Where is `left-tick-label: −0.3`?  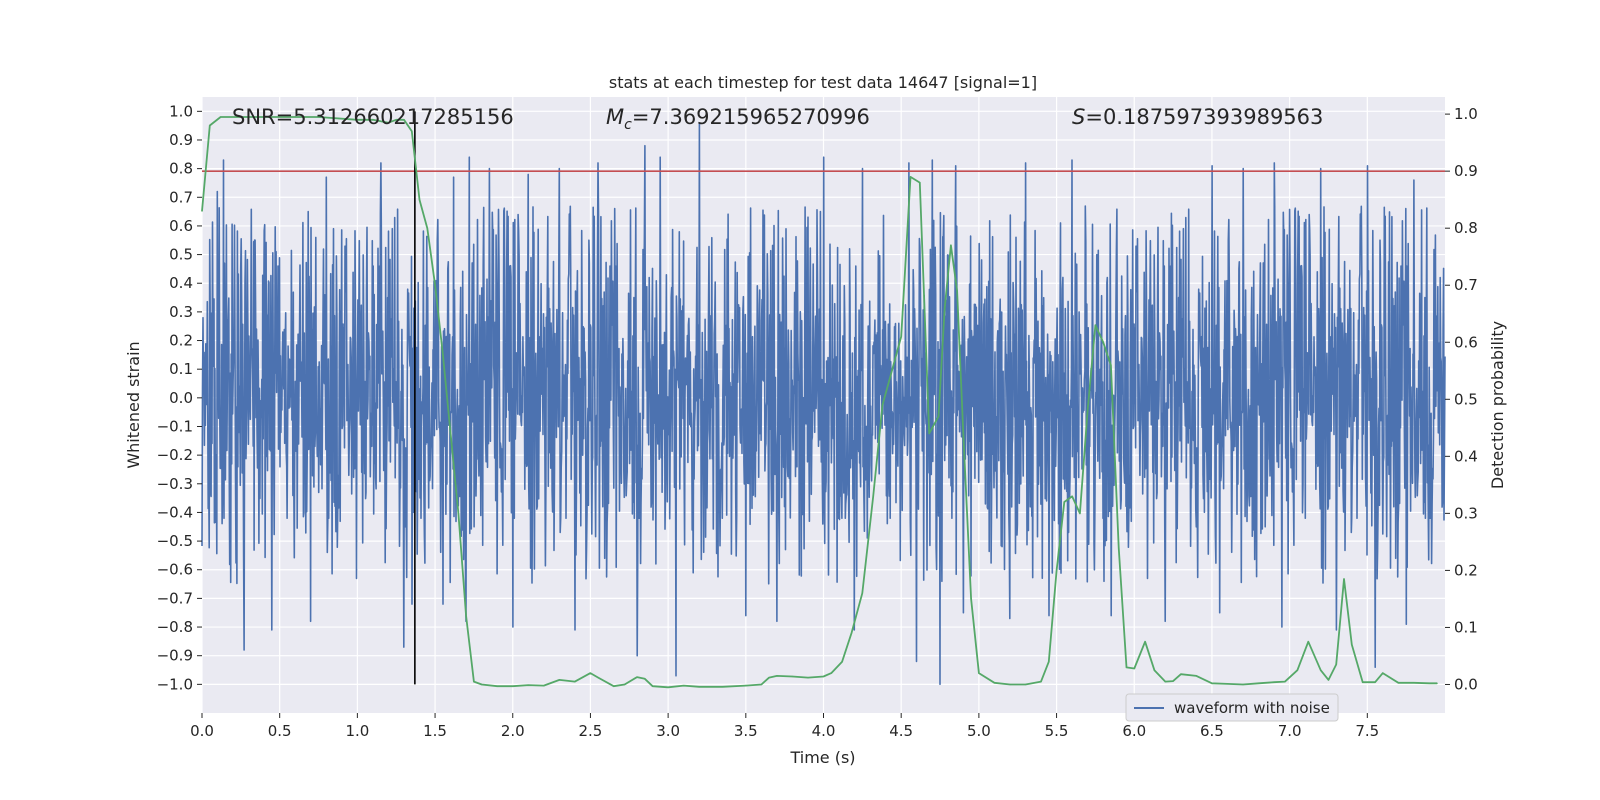
left-tick-label: −0.3 is located at coordinates (175, 484).